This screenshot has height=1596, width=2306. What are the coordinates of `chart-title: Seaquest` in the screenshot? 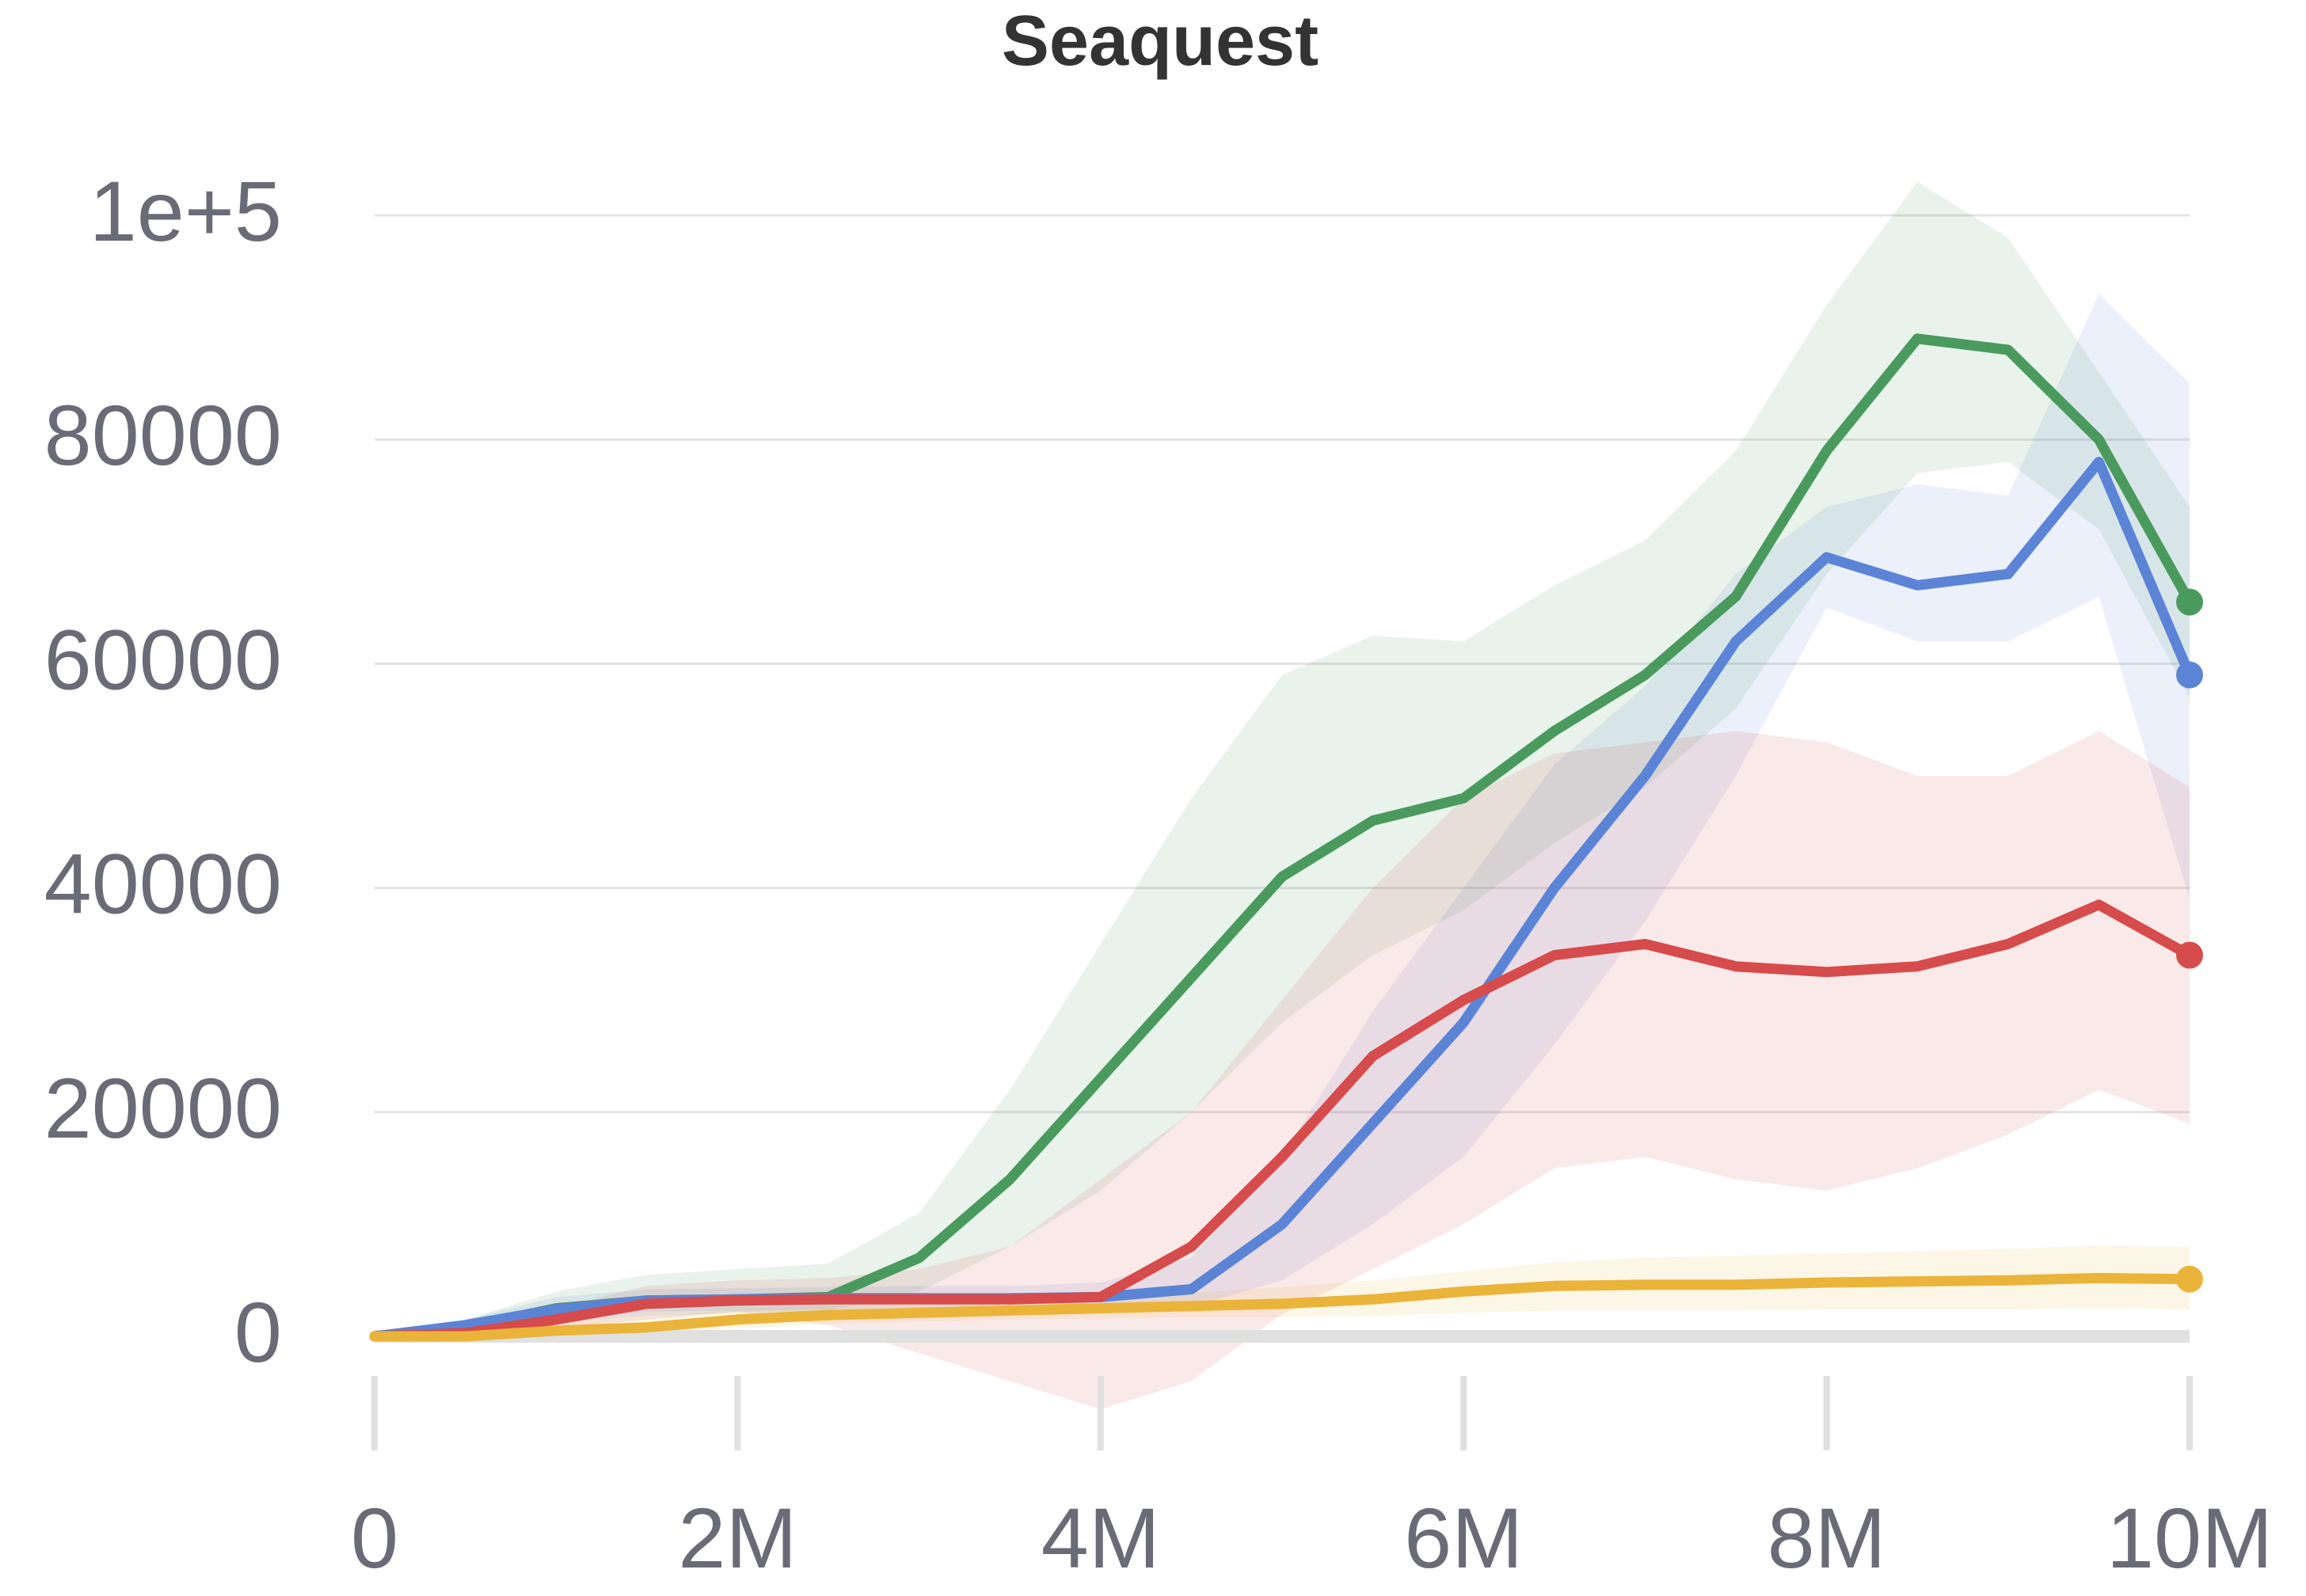 It's located at (1160, 41).